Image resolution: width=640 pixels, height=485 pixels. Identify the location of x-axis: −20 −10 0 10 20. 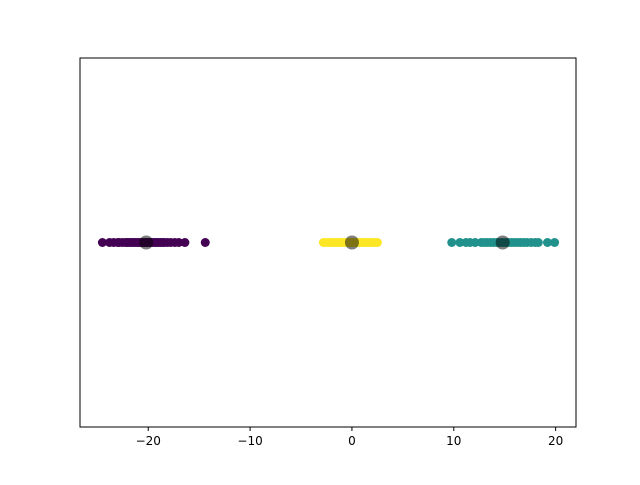
(349, 437).